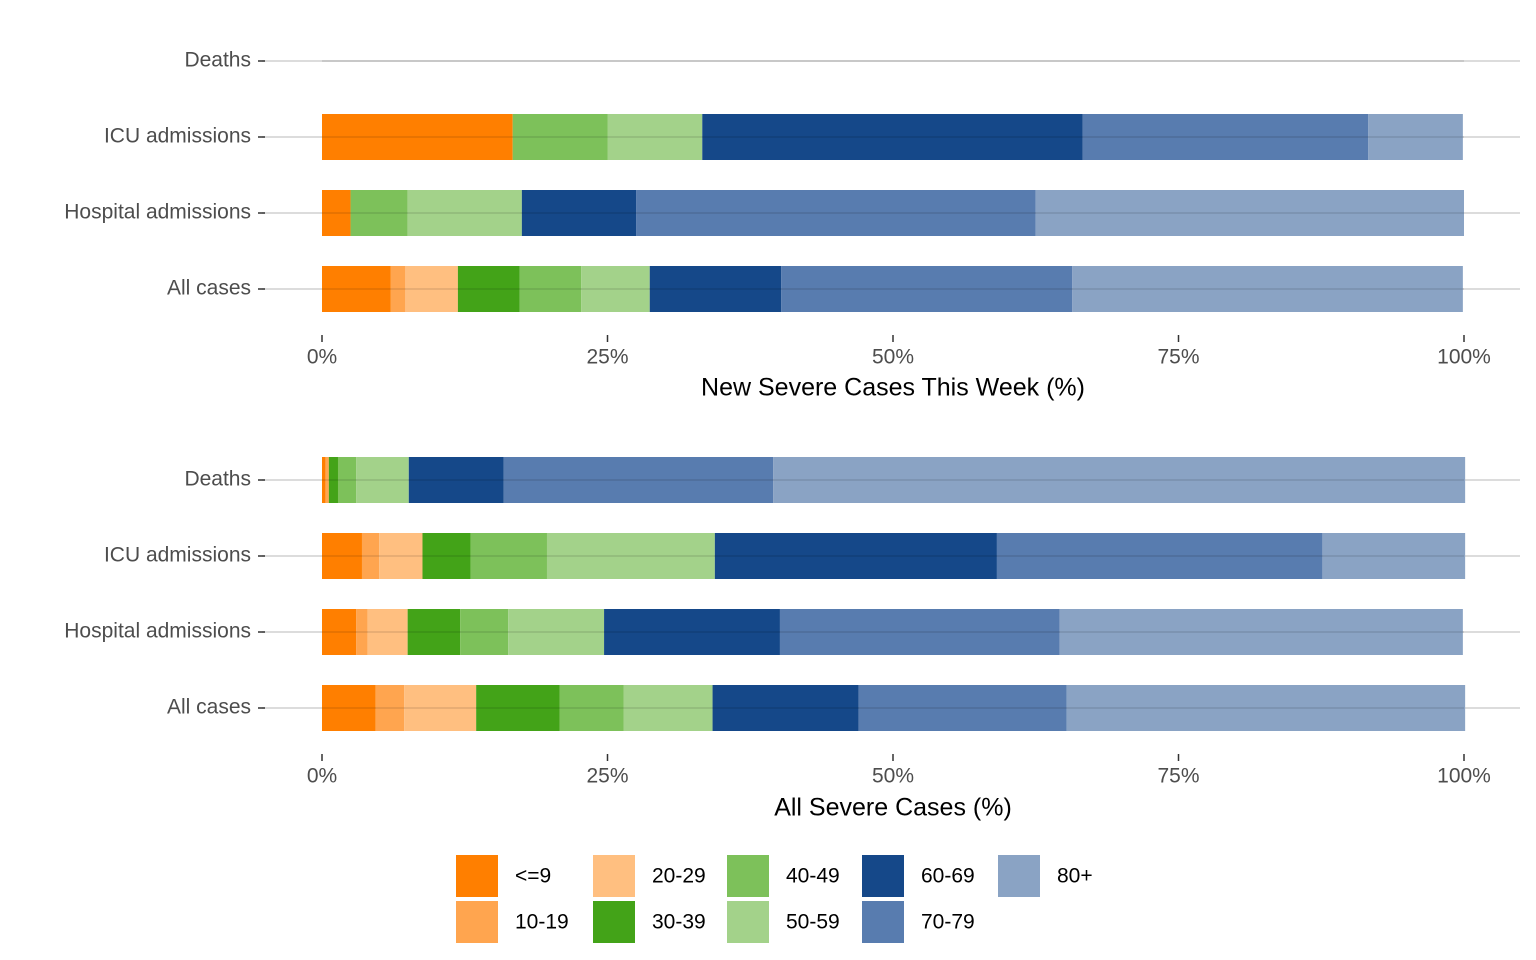 The width and height of the screenshot is (1536, 960). What do you see at coordinates (679, 876) in the screenshot?
I see `legend-label: 20-29` at bounding box center [679, 876].